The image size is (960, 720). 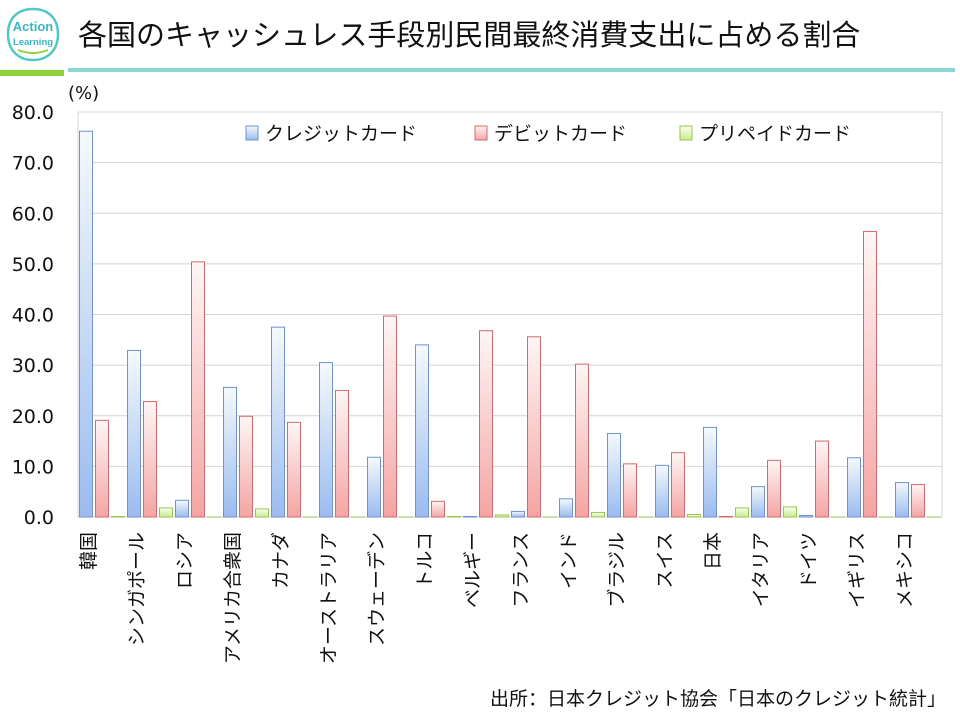 What do you see at coordinates (33, 113) in the screenshot?
I see `y-tick-label: 80.0` at bounding box center [33, 113].